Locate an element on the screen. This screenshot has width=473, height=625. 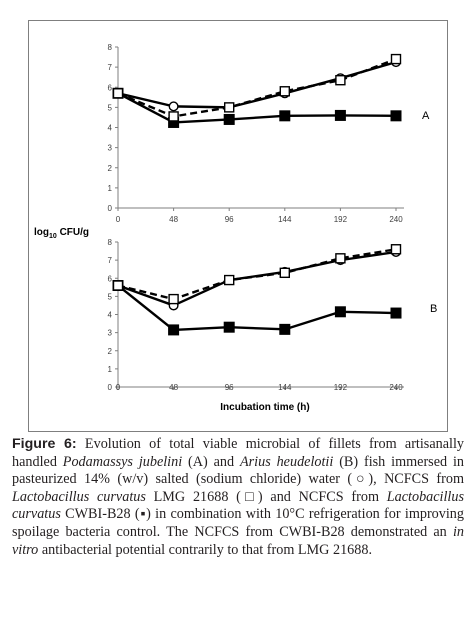
y-axis-title-subscript: 10 is located at coordinates (53, 236).